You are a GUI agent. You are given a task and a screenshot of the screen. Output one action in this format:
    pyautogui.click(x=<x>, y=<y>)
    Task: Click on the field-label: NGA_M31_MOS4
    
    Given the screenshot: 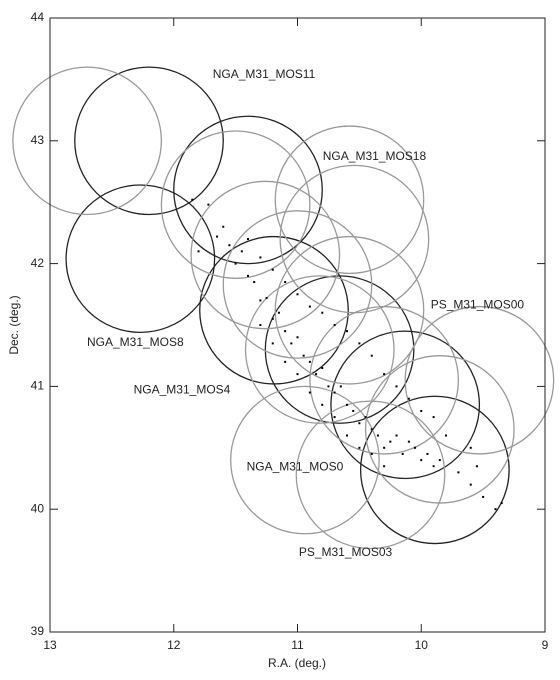 What is the action you would take?
    pyautogui.click(x=182, y=389)
    